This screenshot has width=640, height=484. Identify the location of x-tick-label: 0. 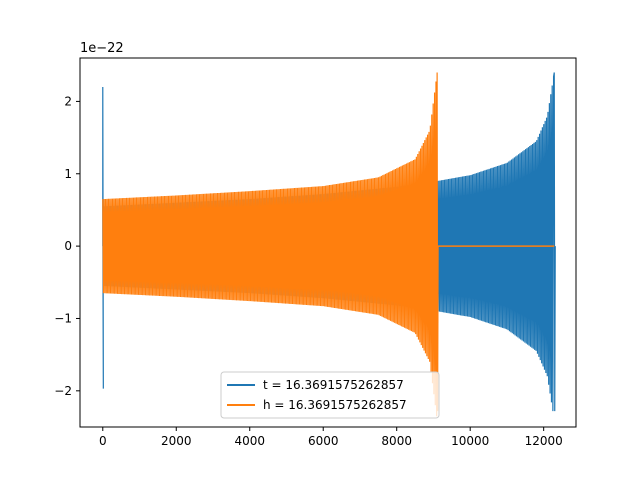
(103, 441).